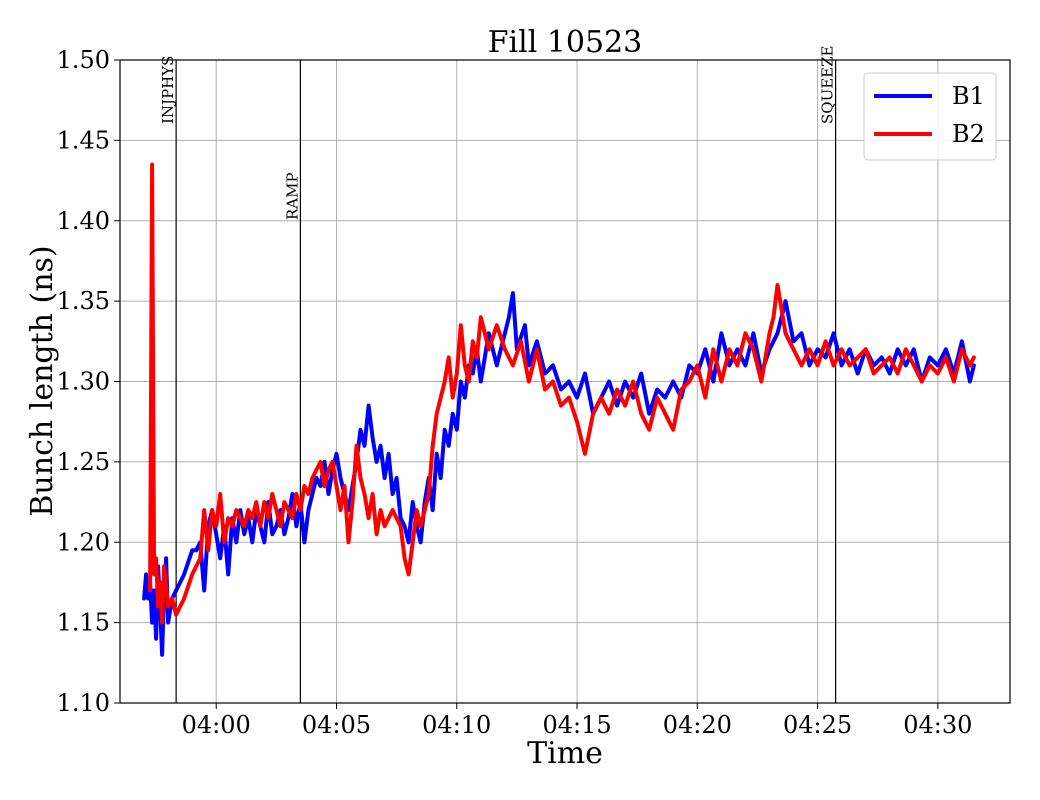 Image resolution: width=1040 pixels, height=800 pixels. I want to click on x-tick-label: 04:30, so click(937, 725).